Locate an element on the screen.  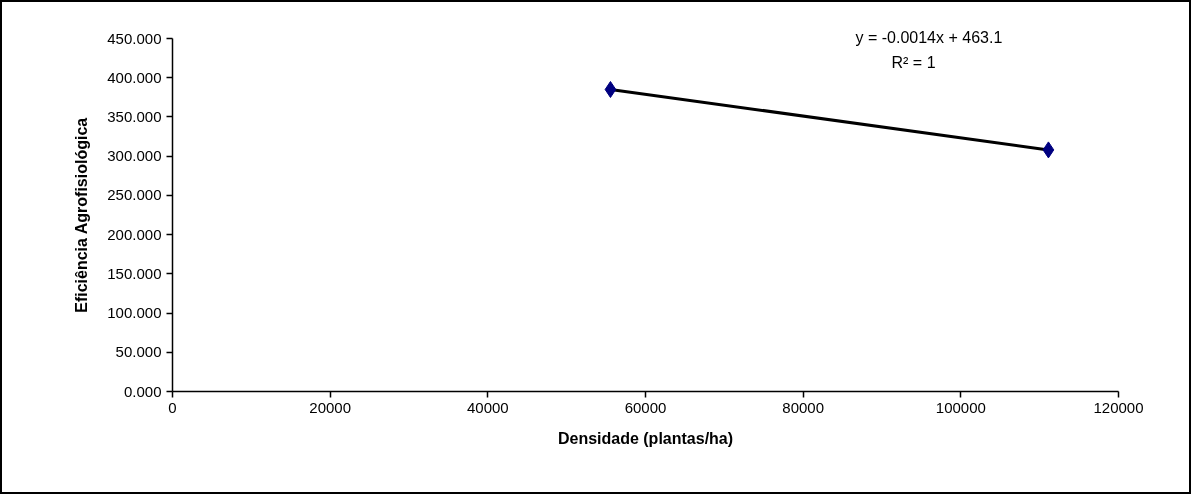
x-axis-title: Densidade (plantas/ha) is located at coordinates (645, 438).